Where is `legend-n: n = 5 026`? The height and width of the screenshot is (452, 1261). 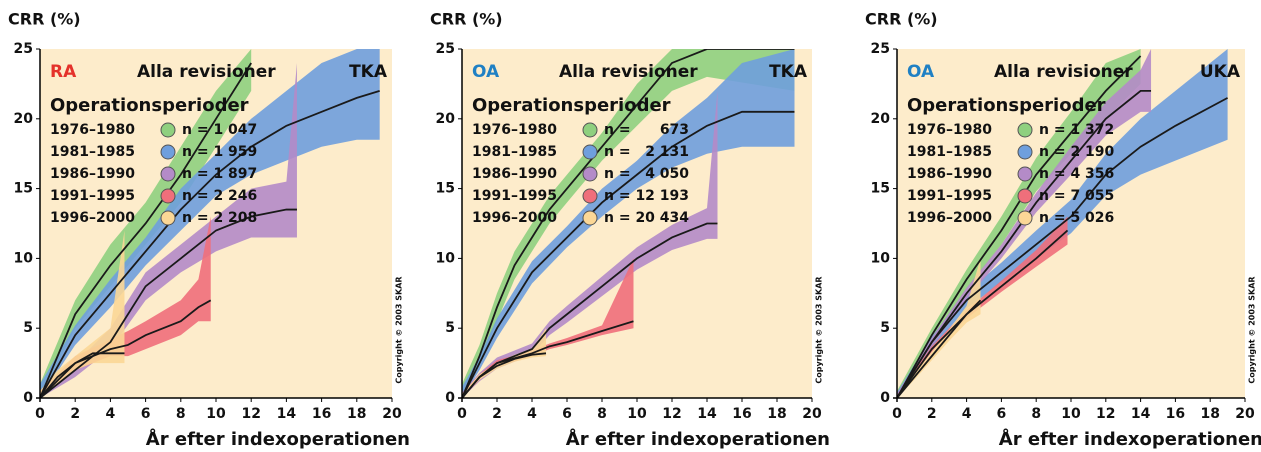 legend-n: n = 5 026 is located at coordinates (1076, 218).